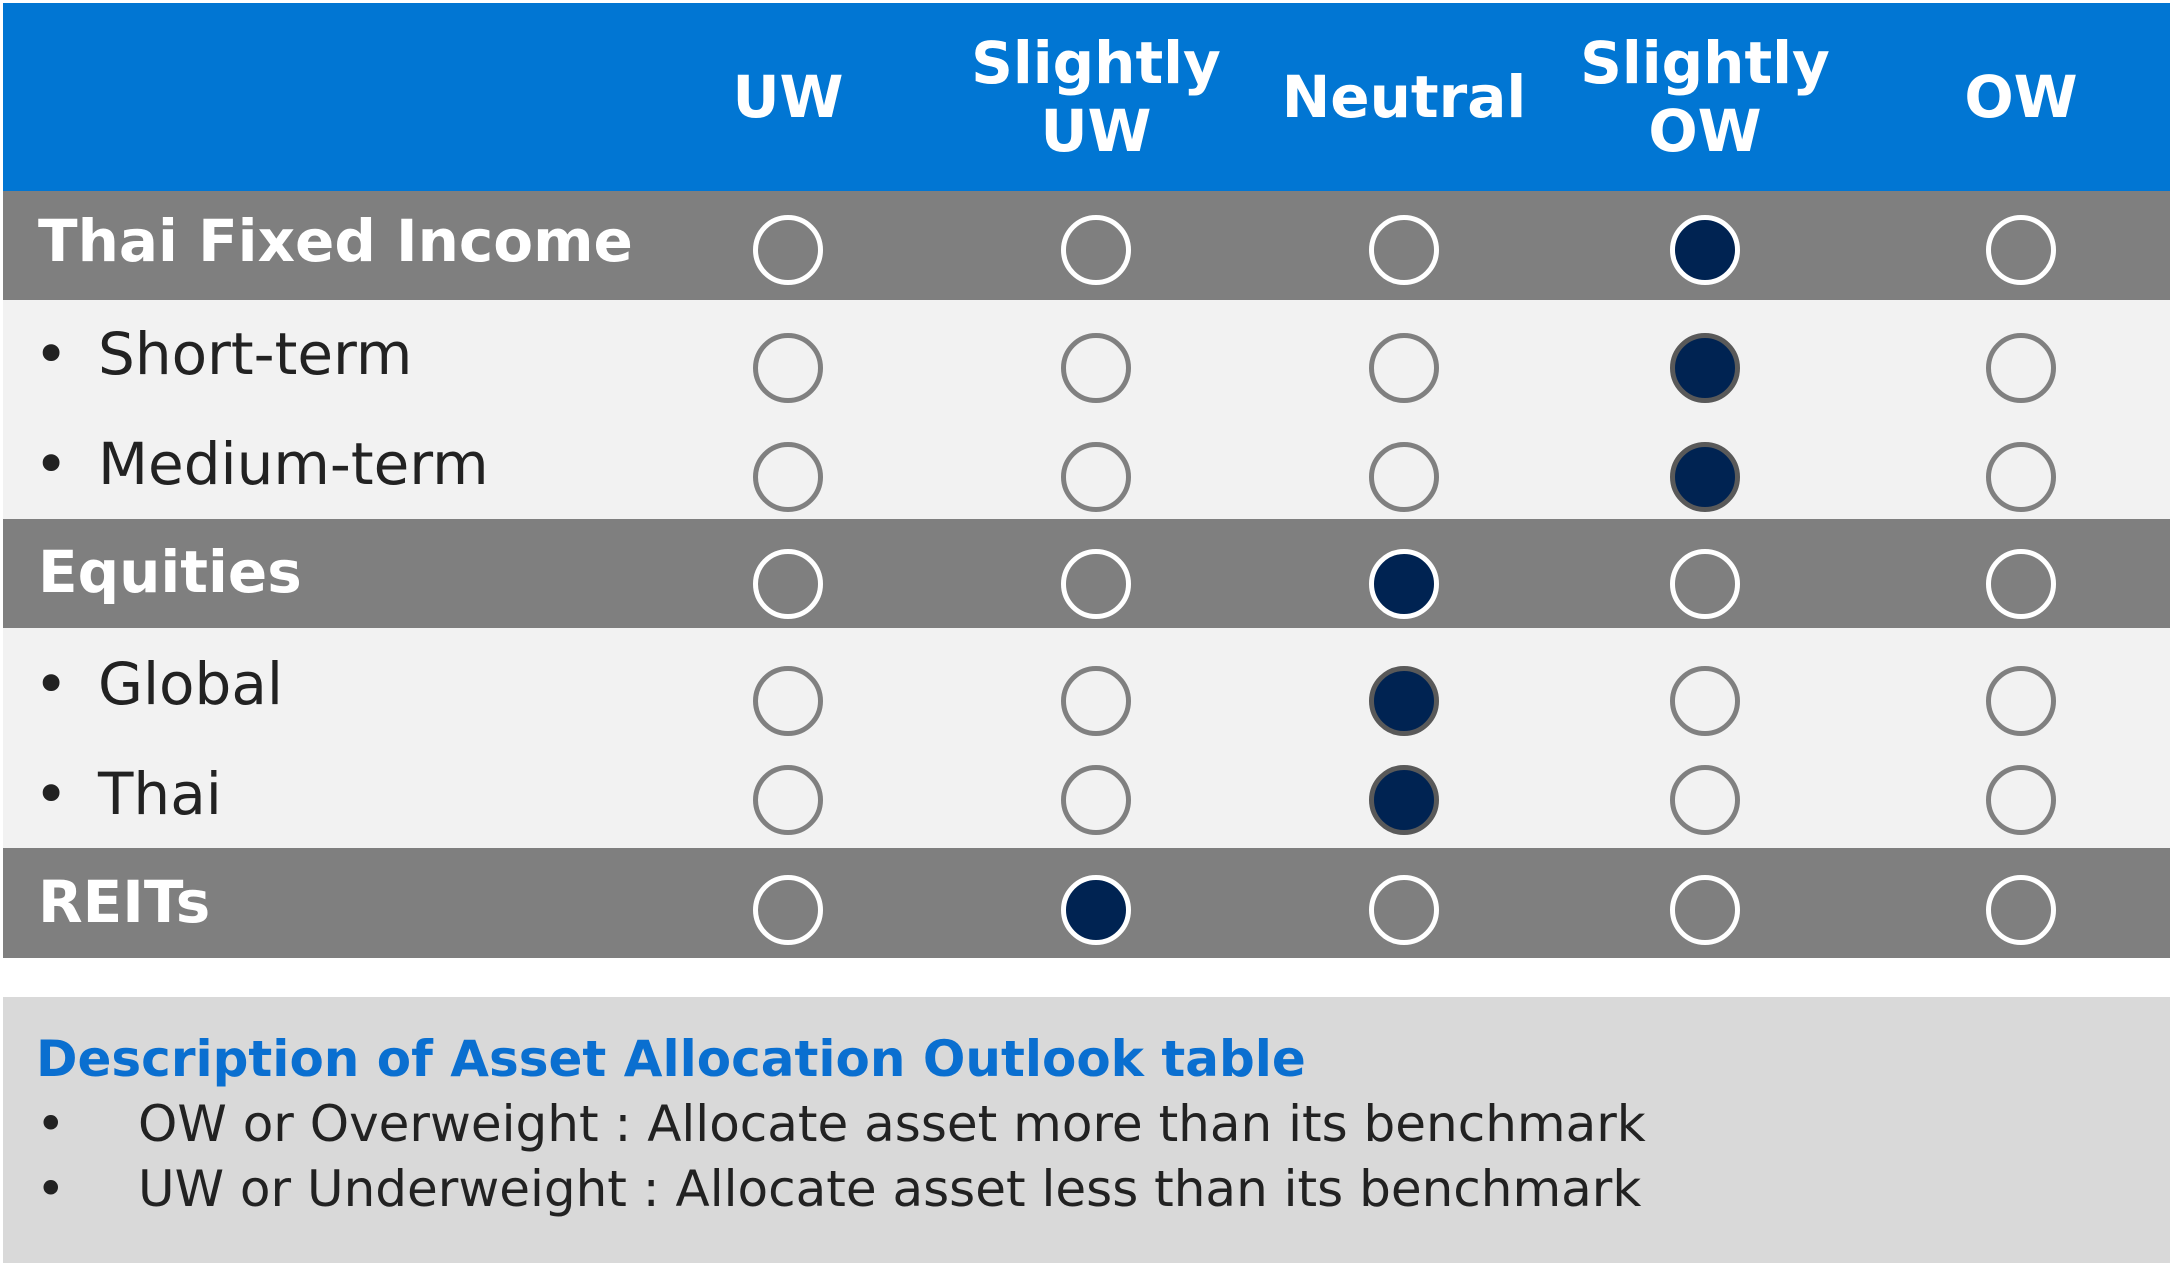 This screenshot has height=1268, width=2173. Describe the element at coordinates (170, 572) in the screenshot. I see `row-label: Equities` at that location.